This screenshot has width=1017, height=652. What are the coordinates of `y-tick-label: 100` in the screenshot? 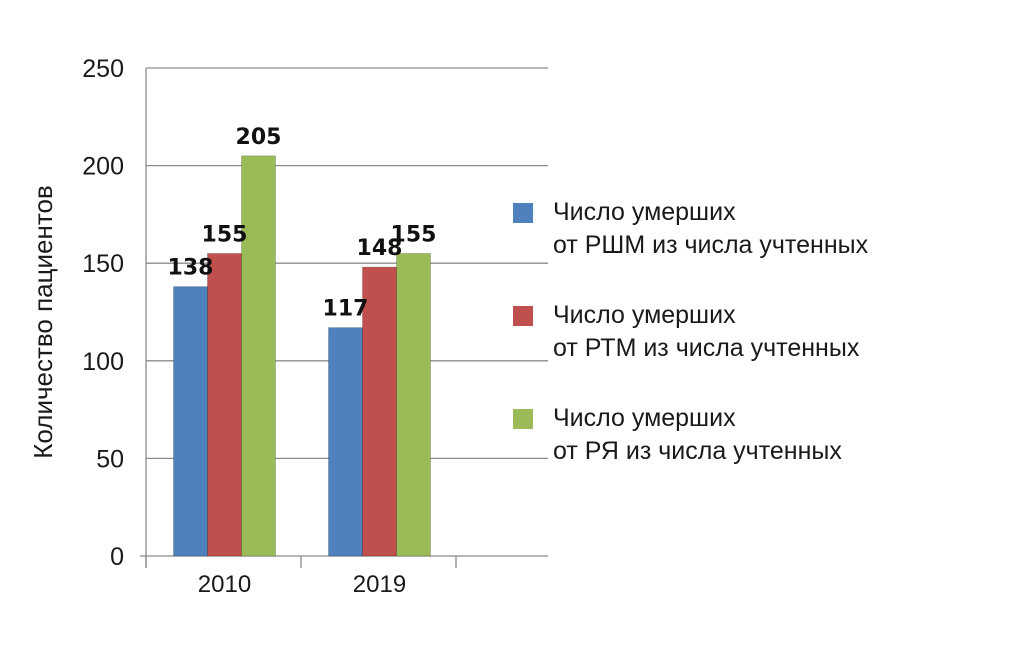 It's located at (103, 362).